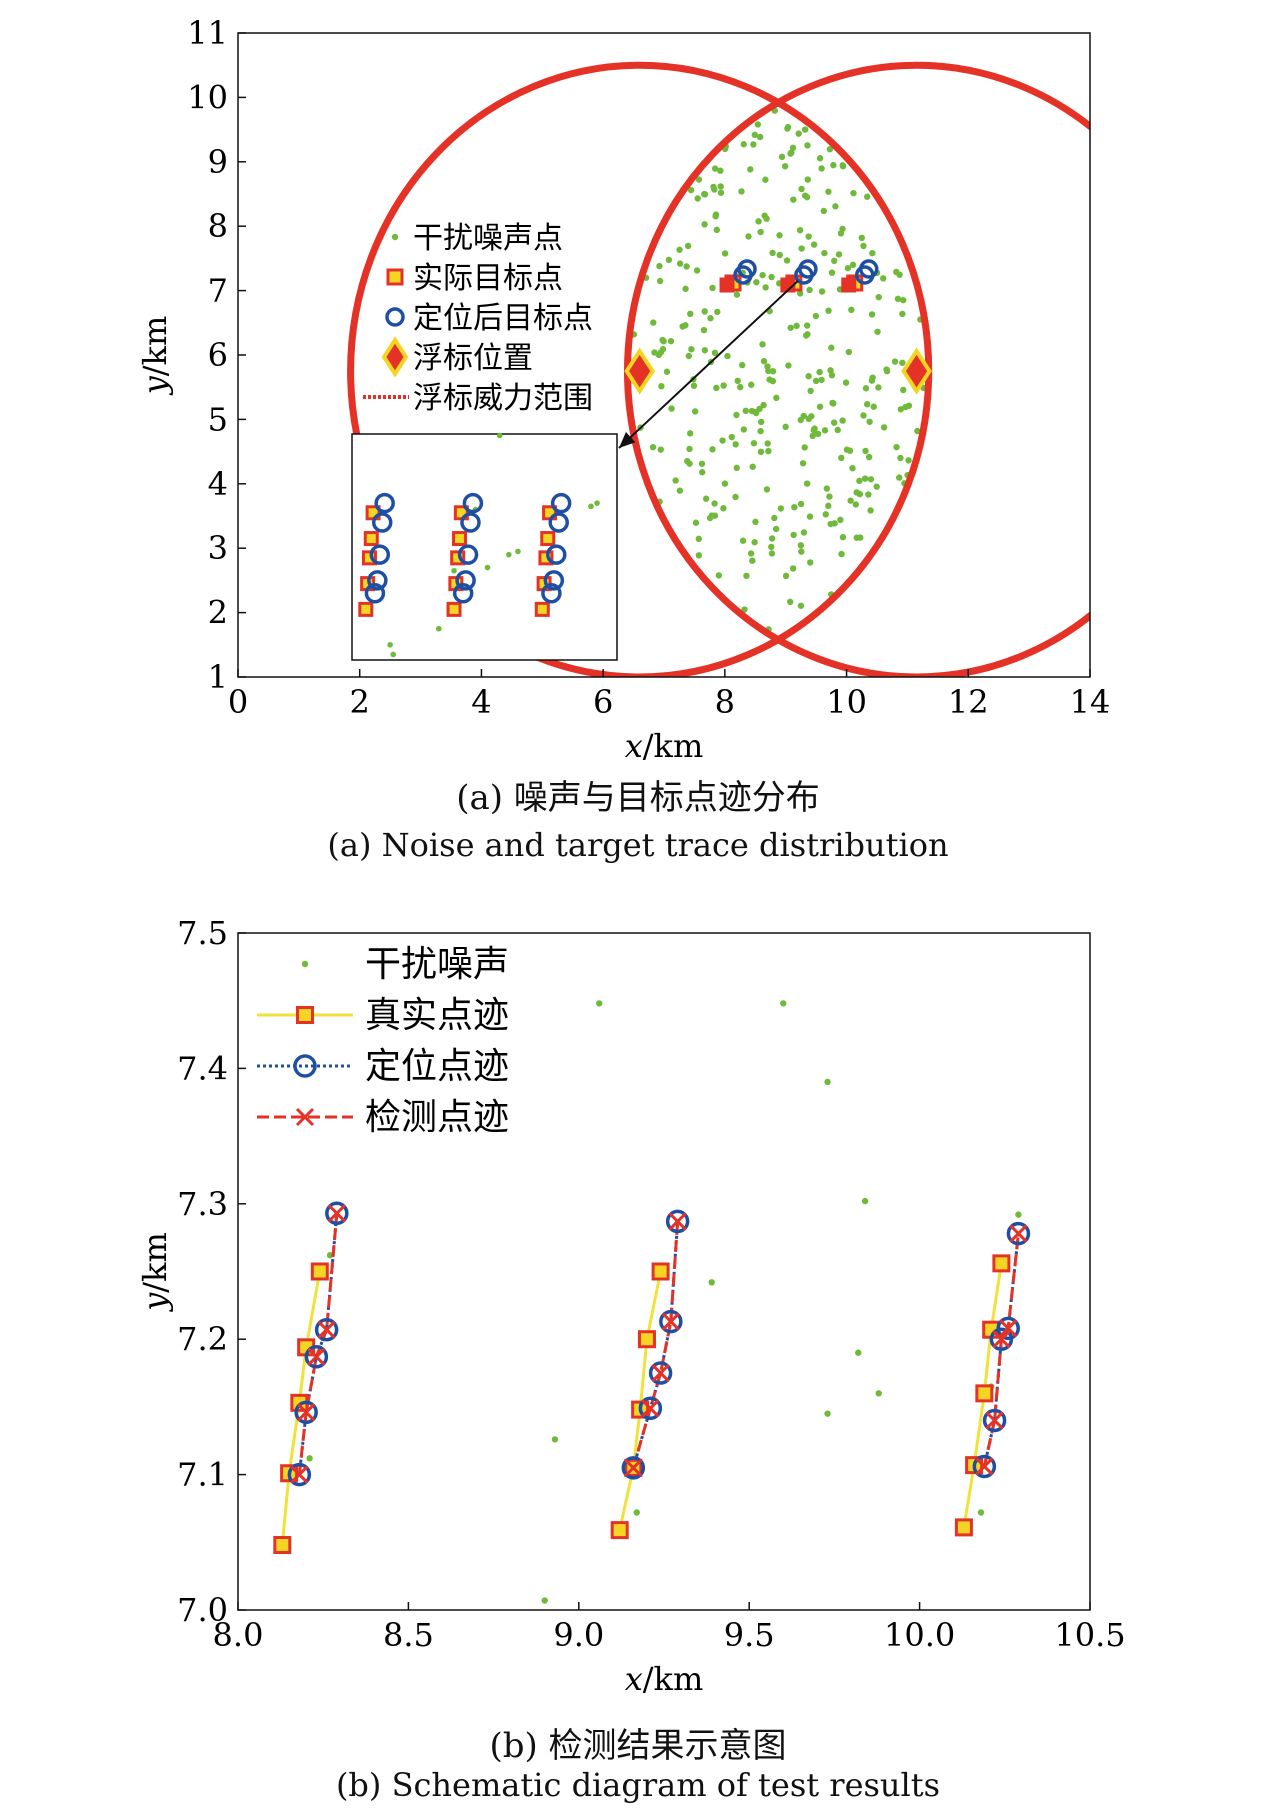 Image resolution: width=1276 pixels, height=1809 pixels. Describe the element at coordinates (155, 356) in the screenshot. I see `chart-a-ylabel: y/km` at that location.